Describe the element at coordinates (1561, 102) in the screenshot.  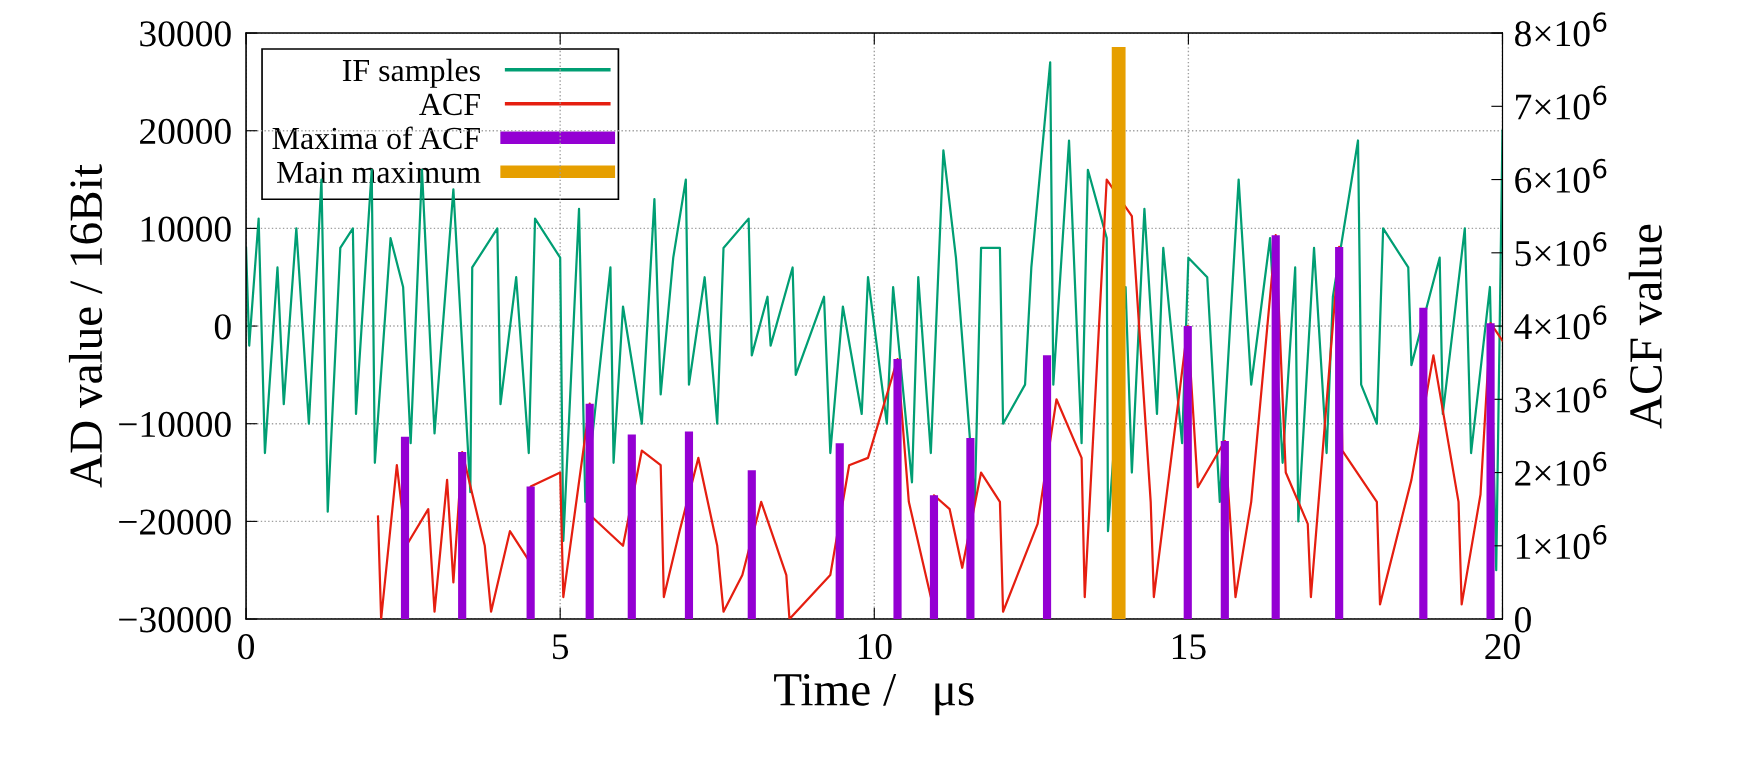
I see `y2-tick-label: 7×10$^{6}$` at that location.